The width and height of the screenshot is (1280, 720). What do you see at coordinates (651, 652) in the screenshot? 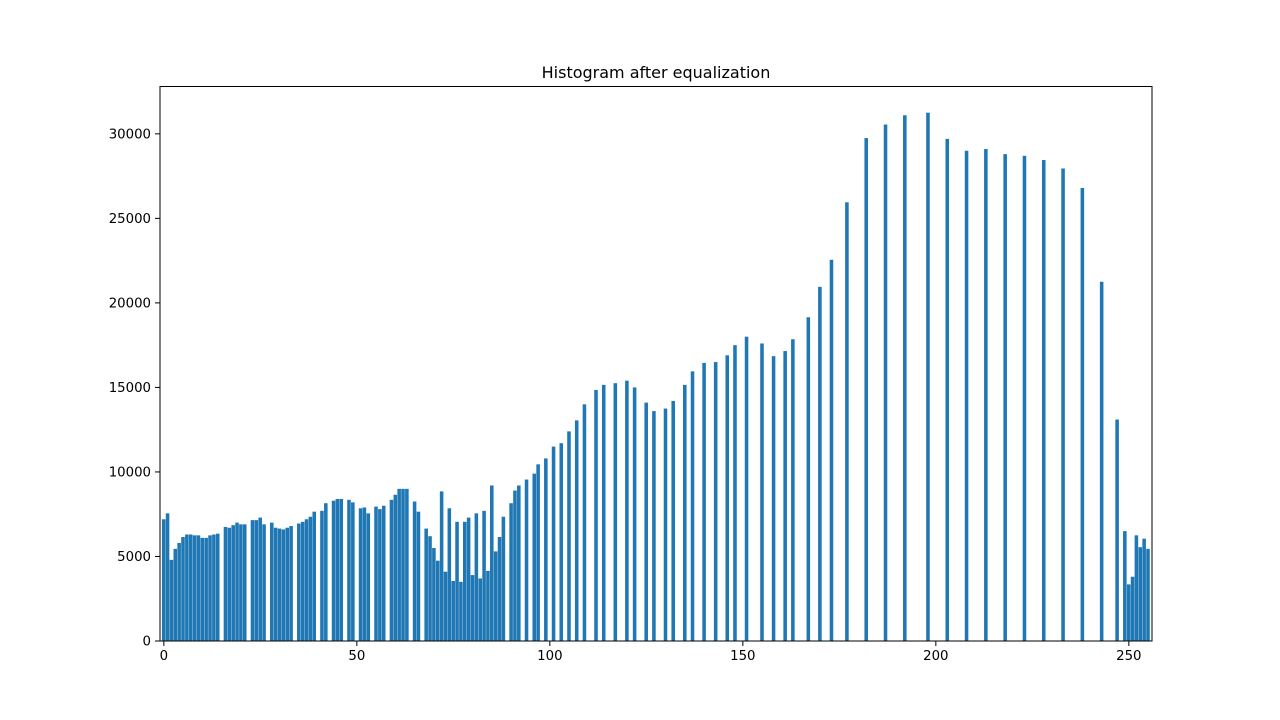
I see `x-axis: 0 50 100 150 200 250` at bounding box center [651, 652].